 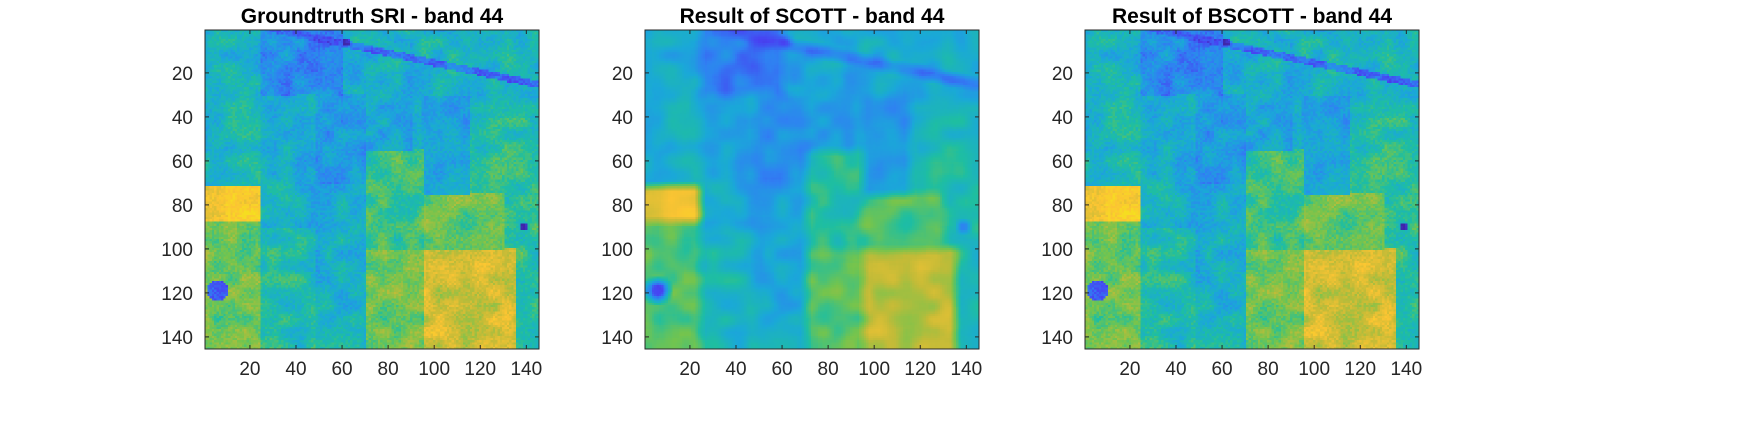 I want to click on chart-title: Result of BSCOTT - band 44, so click(x=1252, y=16).